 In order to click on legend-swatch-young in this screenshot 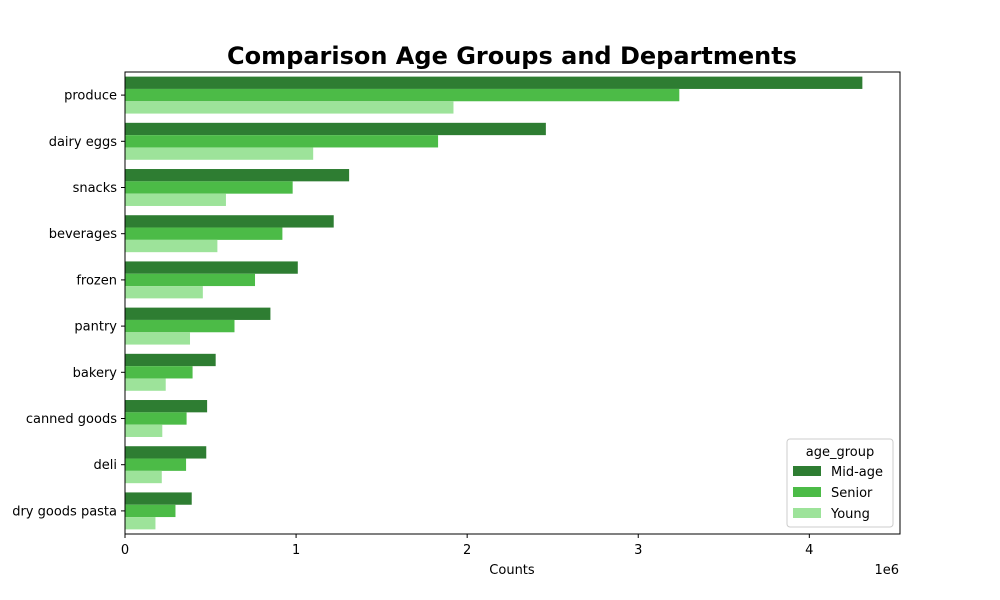, I will do `click(807, 513)`.